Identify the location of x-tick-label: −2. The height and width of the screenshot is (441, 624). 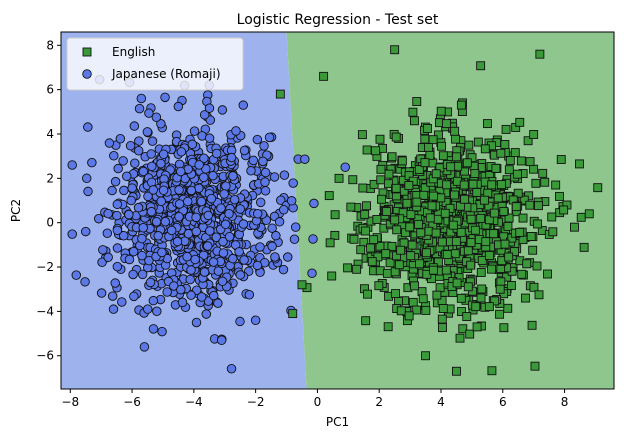
(256, 402).